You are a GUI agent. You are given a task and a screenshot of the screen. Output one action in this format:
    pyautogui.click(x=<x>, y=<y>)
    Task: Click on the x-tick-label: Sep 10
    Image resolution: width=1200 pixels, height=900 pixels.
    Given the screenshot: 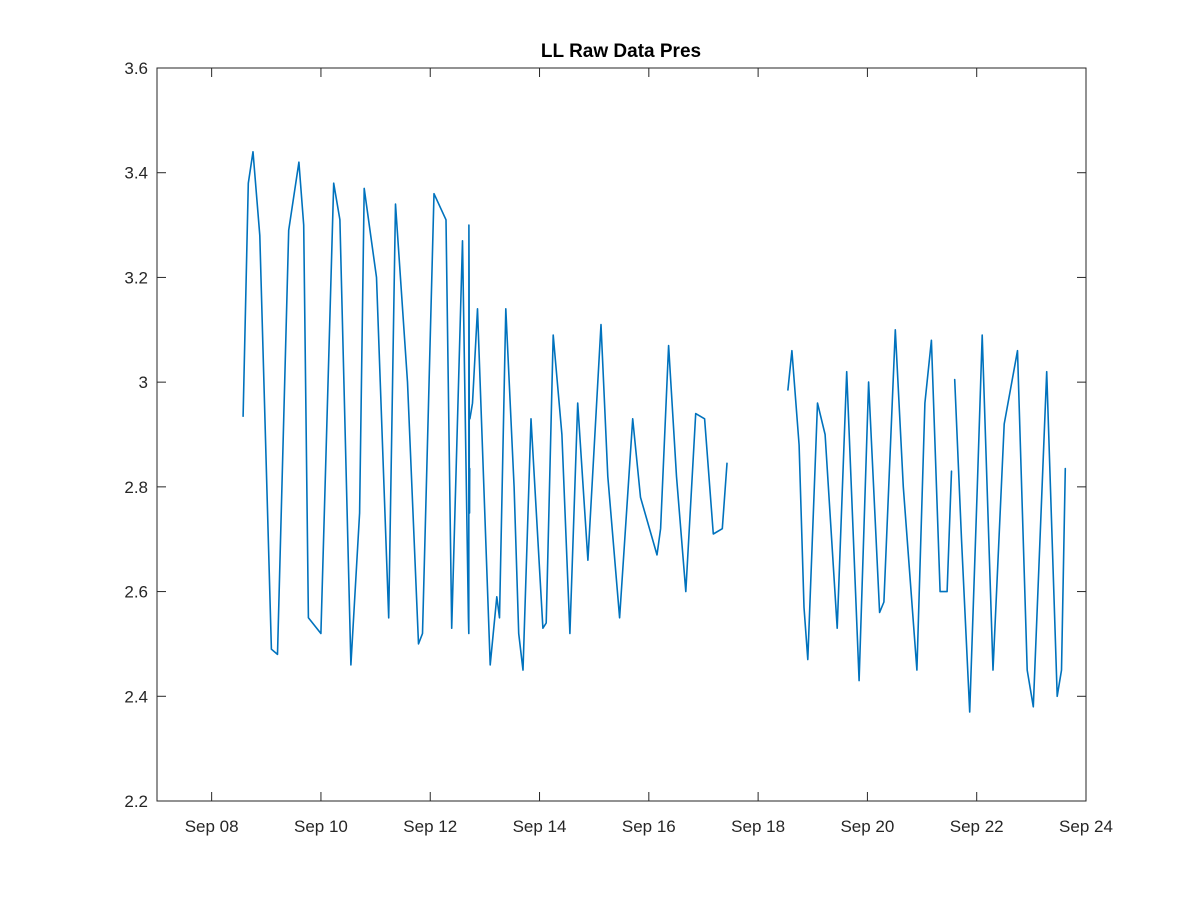 What is the action you would take?
    pyautogui.click(x=321, y=826)
    